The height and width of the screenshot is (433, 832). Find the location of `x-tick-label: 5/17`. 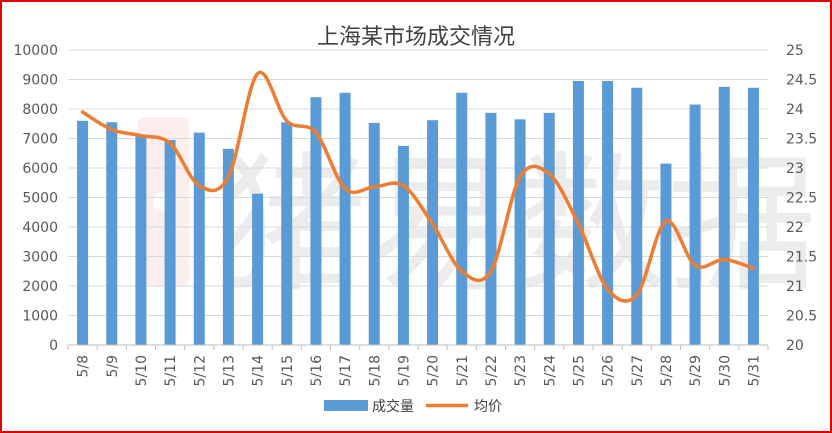

x-tick-label: 5/17 is located at coordinates (346, 370).